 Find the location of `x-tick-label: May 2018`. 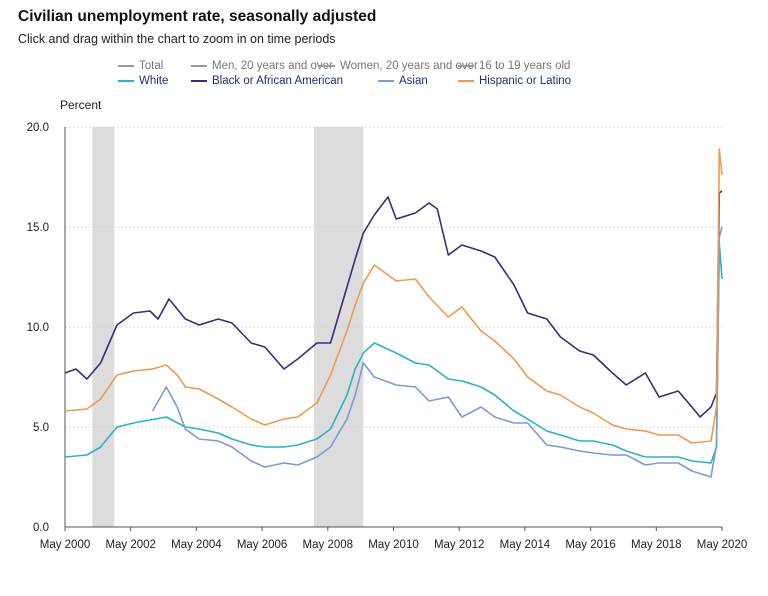

x-tick-label: May 2018 is located at coordinates (656, 545).